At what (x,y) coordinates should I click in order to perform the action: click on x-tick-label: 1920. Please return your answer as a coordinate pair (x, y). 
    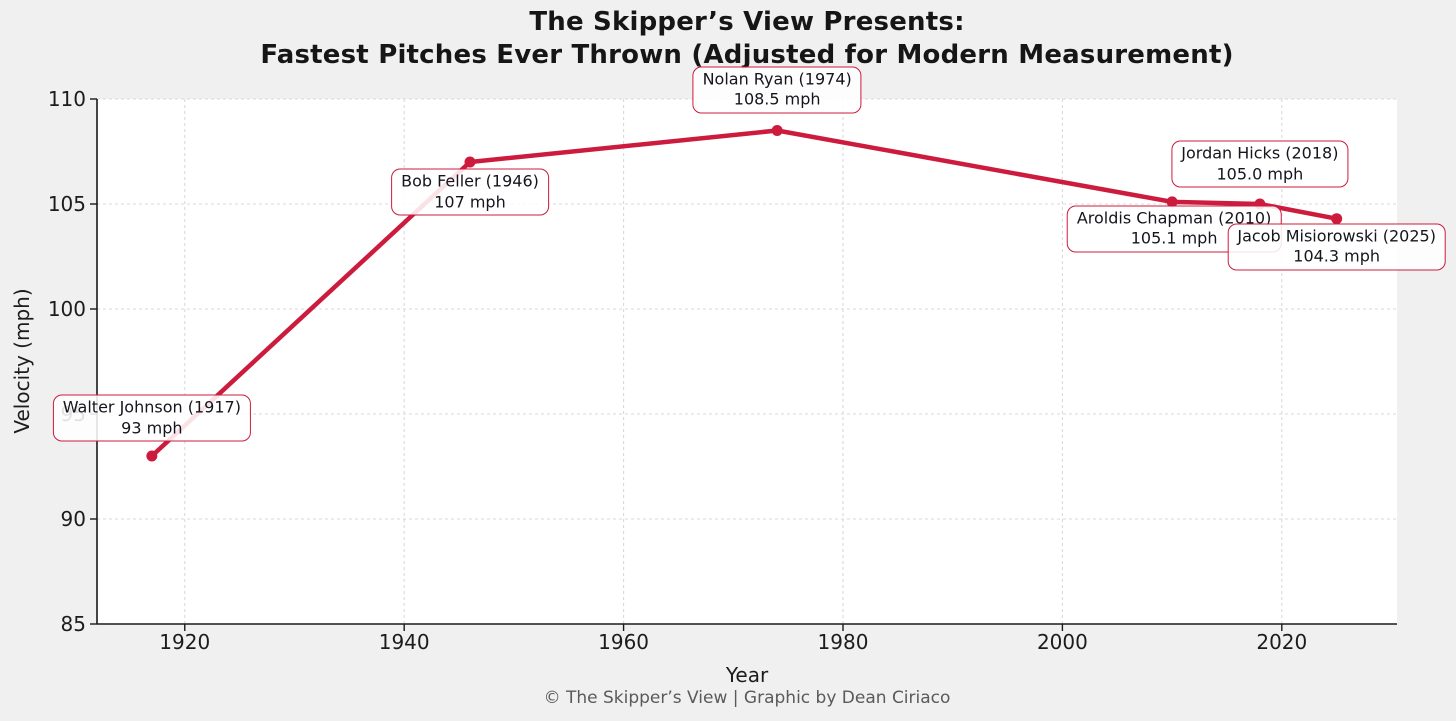
    Looking at the image, I should click on (184, 642).